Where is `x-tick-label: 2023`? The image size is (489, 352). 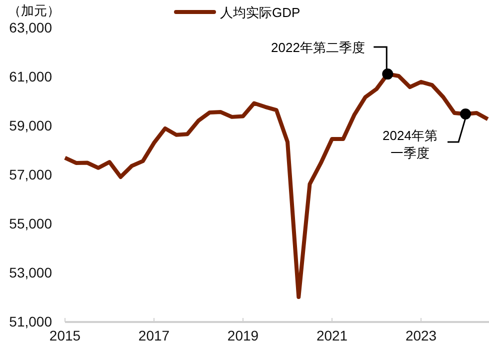
x-tick-label: 2023 is located at coordinates (421, 335).